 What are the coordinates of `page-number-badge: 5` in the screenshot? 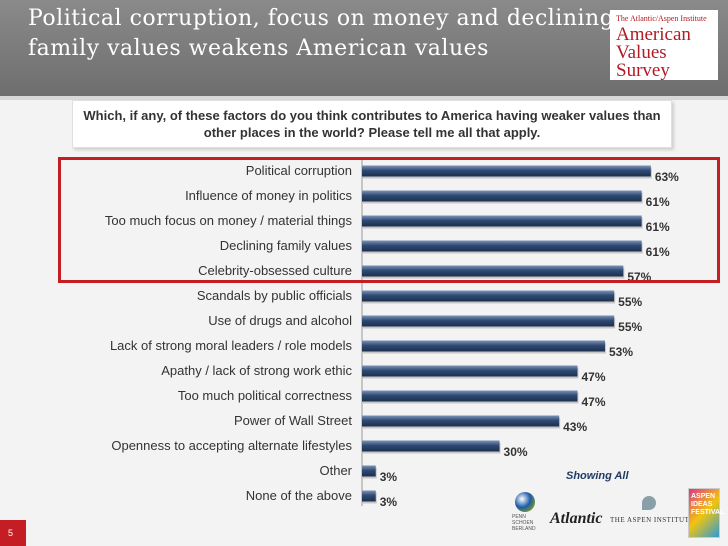 It's located at (13, 533).